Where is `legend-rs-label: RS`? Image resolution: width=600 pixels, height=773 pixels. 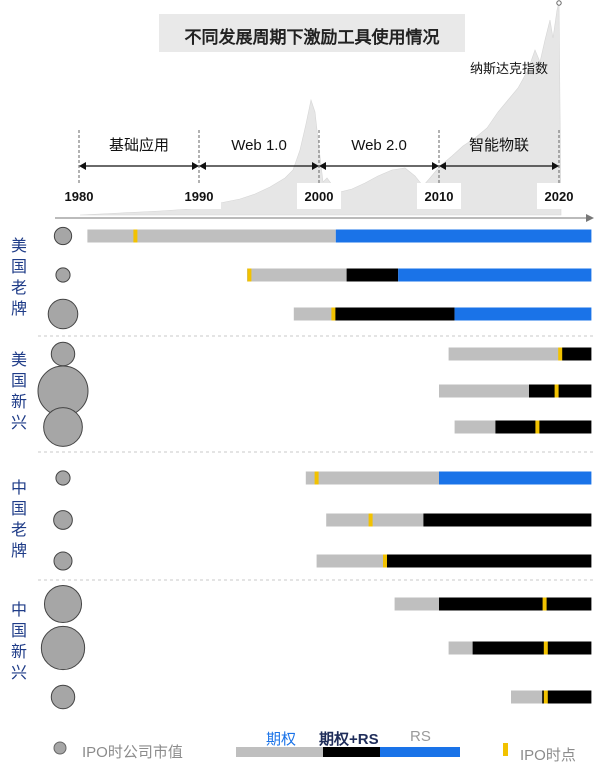 legend-rs-label: RS is located at coordinates (420, 736).